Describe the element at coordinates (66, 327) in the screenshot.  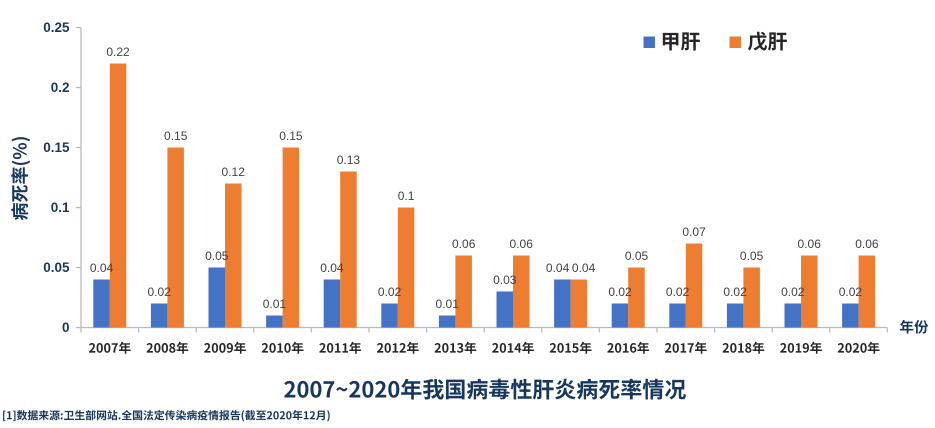
I see `svg-text: 0` at that location.